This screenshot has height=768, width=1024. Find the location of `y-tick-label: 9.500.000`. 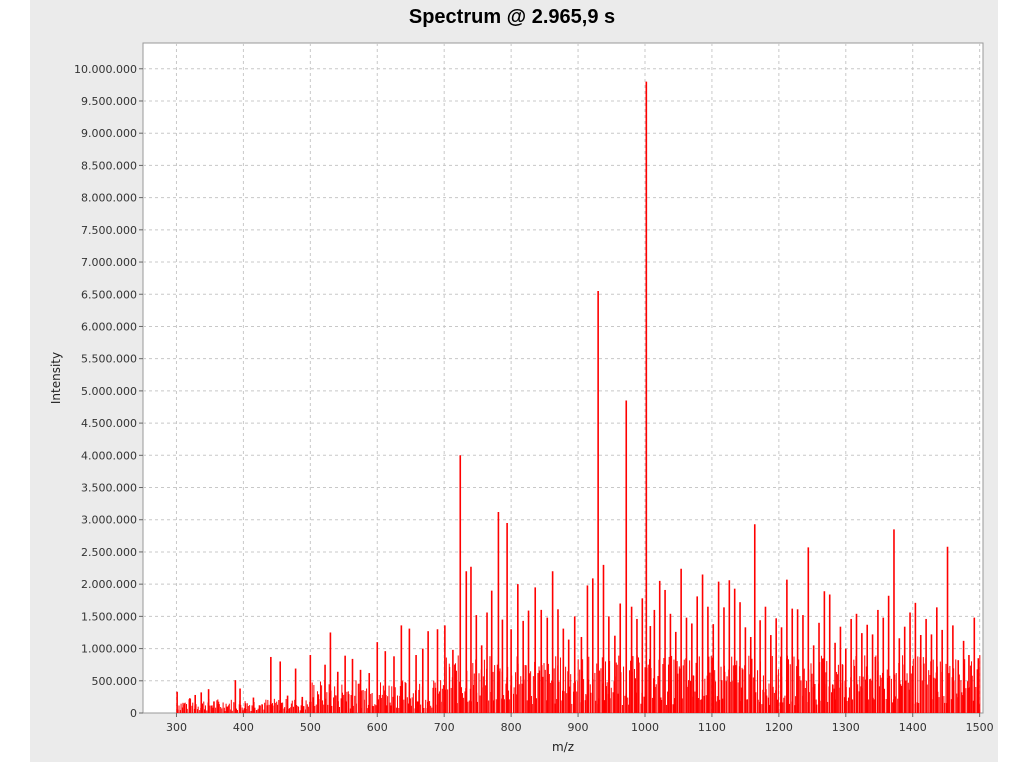

y-tick-label: 9.500.000 is located at coordinates (109, 101).